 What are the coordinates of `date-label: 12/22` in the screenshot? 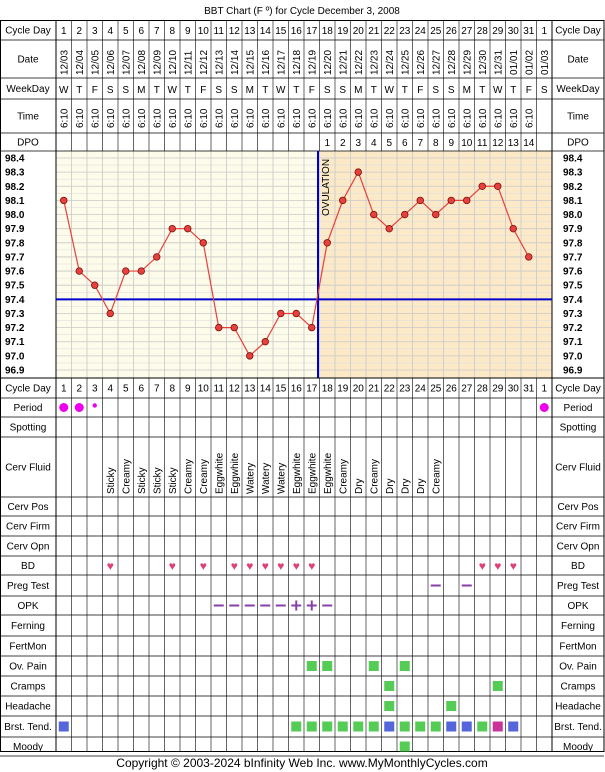 It's located at (359, 62).